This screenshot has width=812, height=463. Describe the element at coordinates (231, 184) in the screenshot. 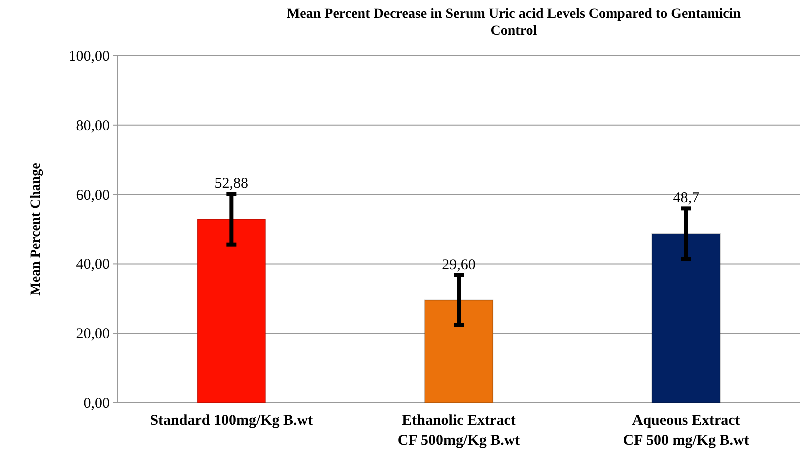

I see `data-label: 52,88` at that location.